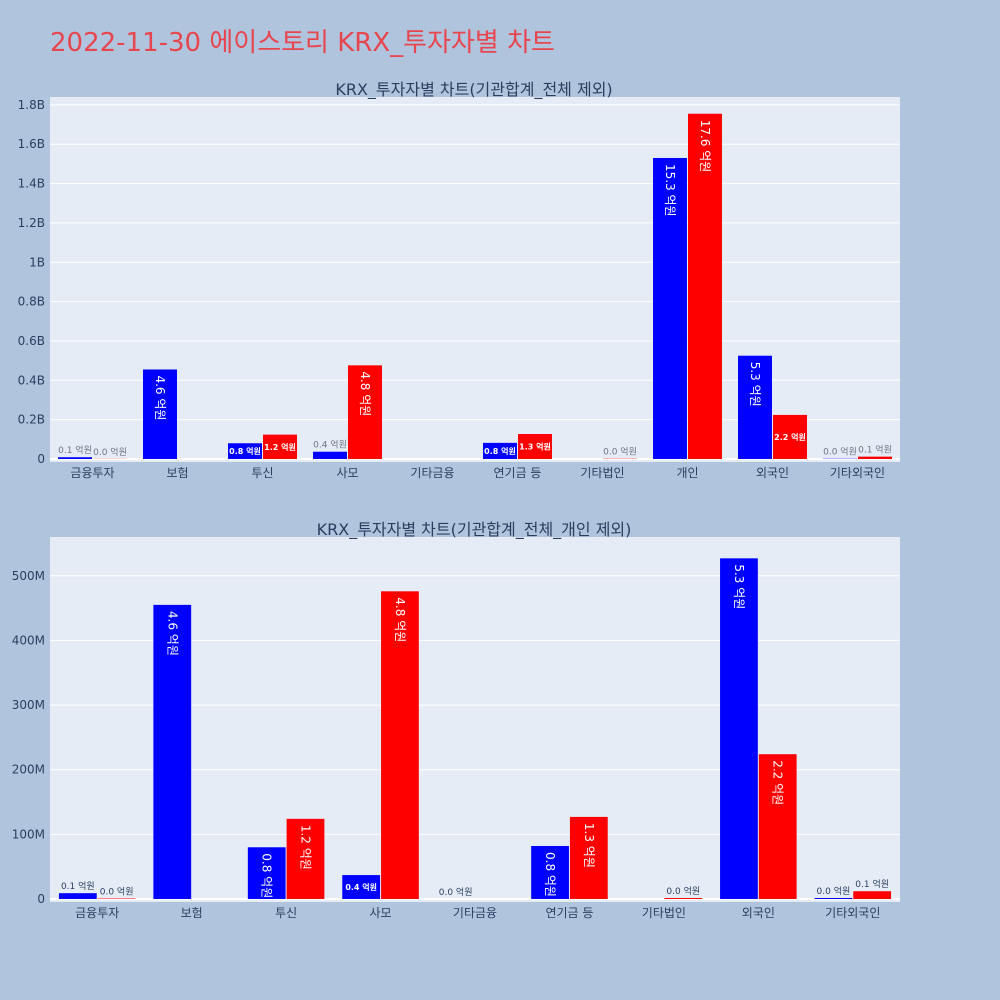 The height and width of the screenshot is (1000, 1000). Describe the element at coordinates (302, 43) in the screenshot. I see `page-title: 2022-11-30 에이스토리 KRX_투자자별 차트` at that location.